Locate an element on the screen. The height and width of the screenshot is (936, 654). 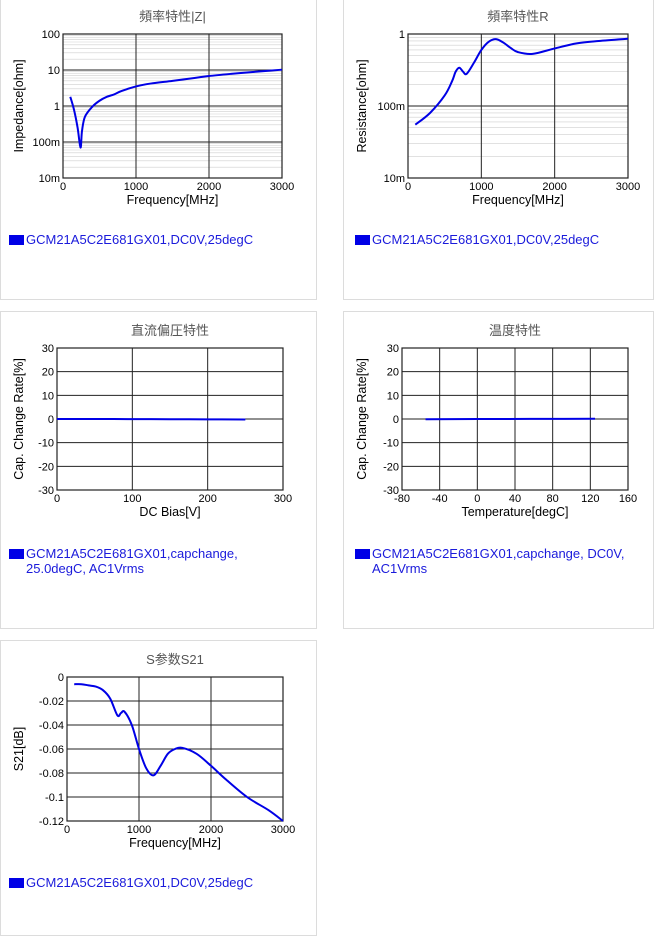
chart-title: 温度特性 is located at coordinates (515, 330).